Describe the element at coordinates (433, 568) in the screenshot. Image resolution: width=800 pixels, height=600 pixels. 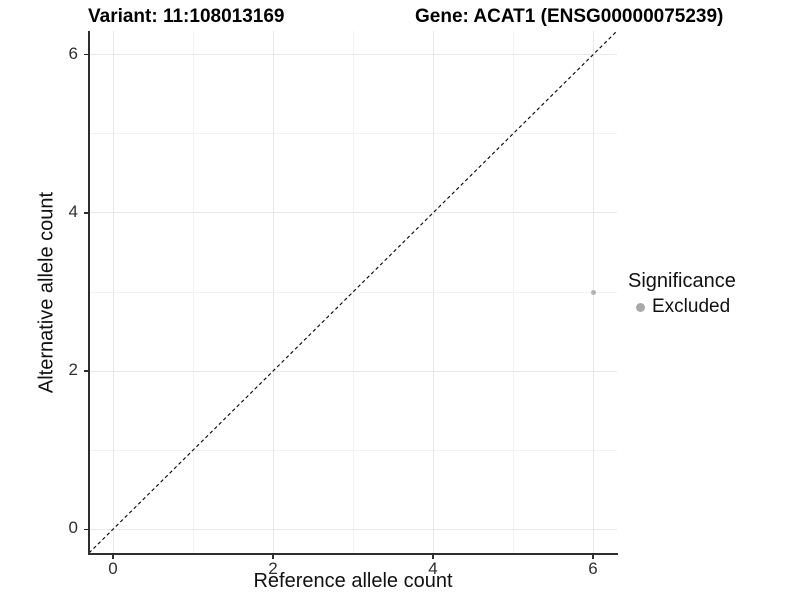
I see `x-tick-label: 4` at that location.